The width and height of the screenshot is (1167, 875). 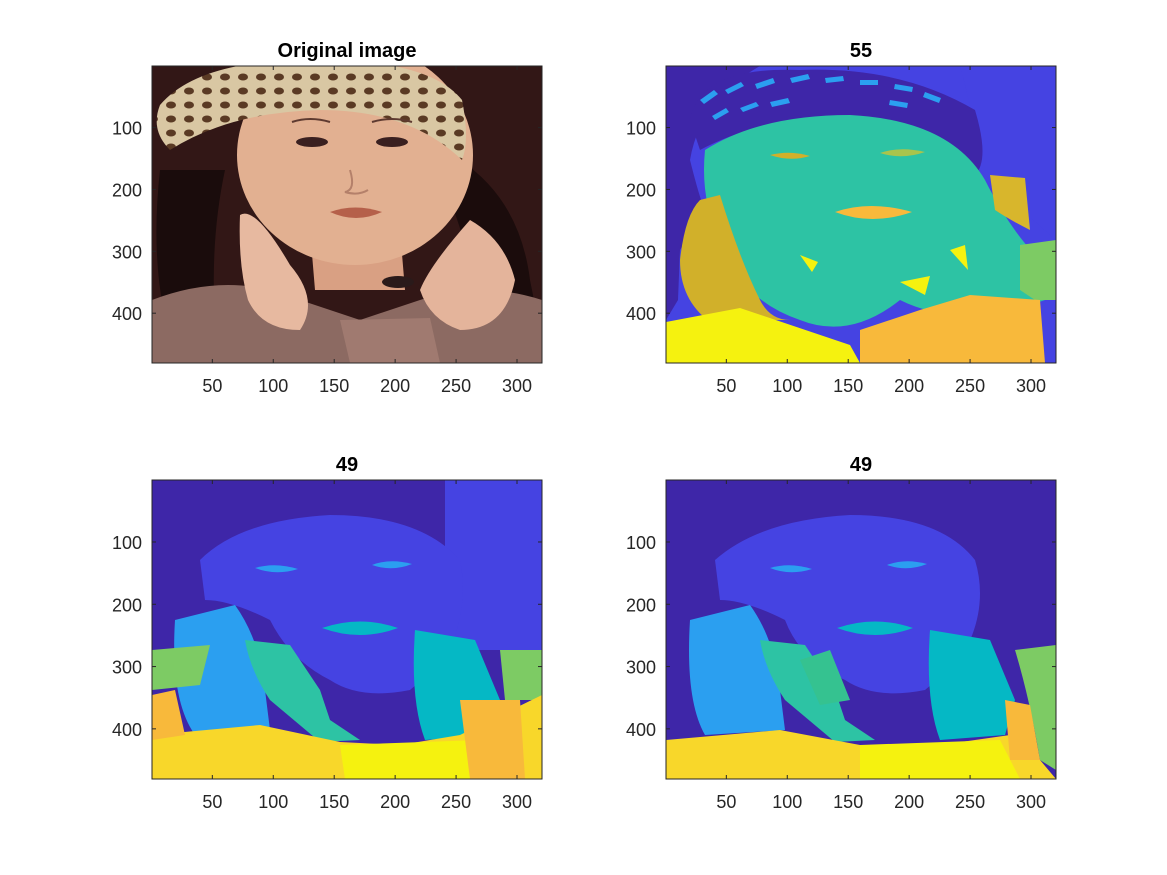 I want to click on original-photo, so click(x=347, y=214).